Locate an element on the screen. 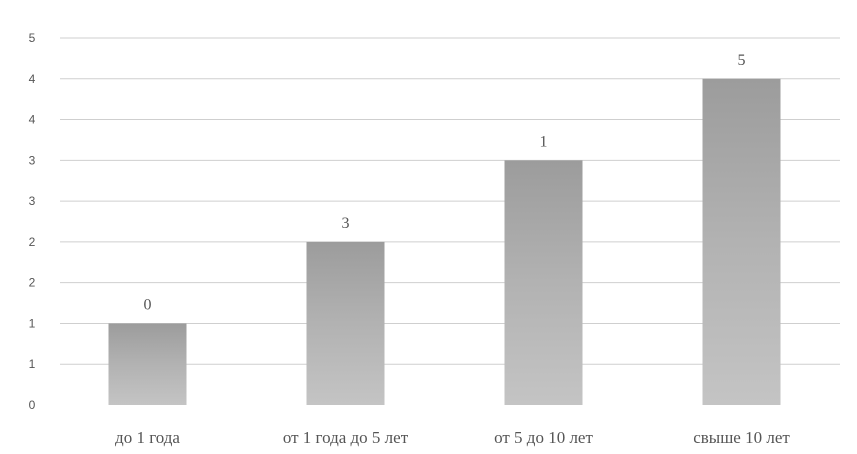 The width and height of the screenshot is (857, 454). x-tick-label: свыше 10 лет is located at coordinates (741, 437).